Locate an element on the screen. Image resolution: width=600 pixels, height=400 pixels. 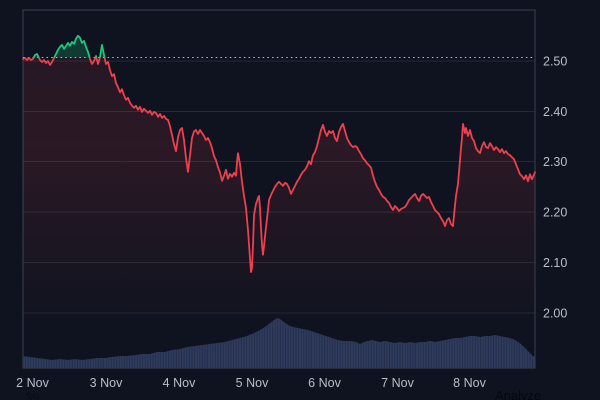
y-axis-label-2.40: 2.40 is located at coordinates (555, 112).